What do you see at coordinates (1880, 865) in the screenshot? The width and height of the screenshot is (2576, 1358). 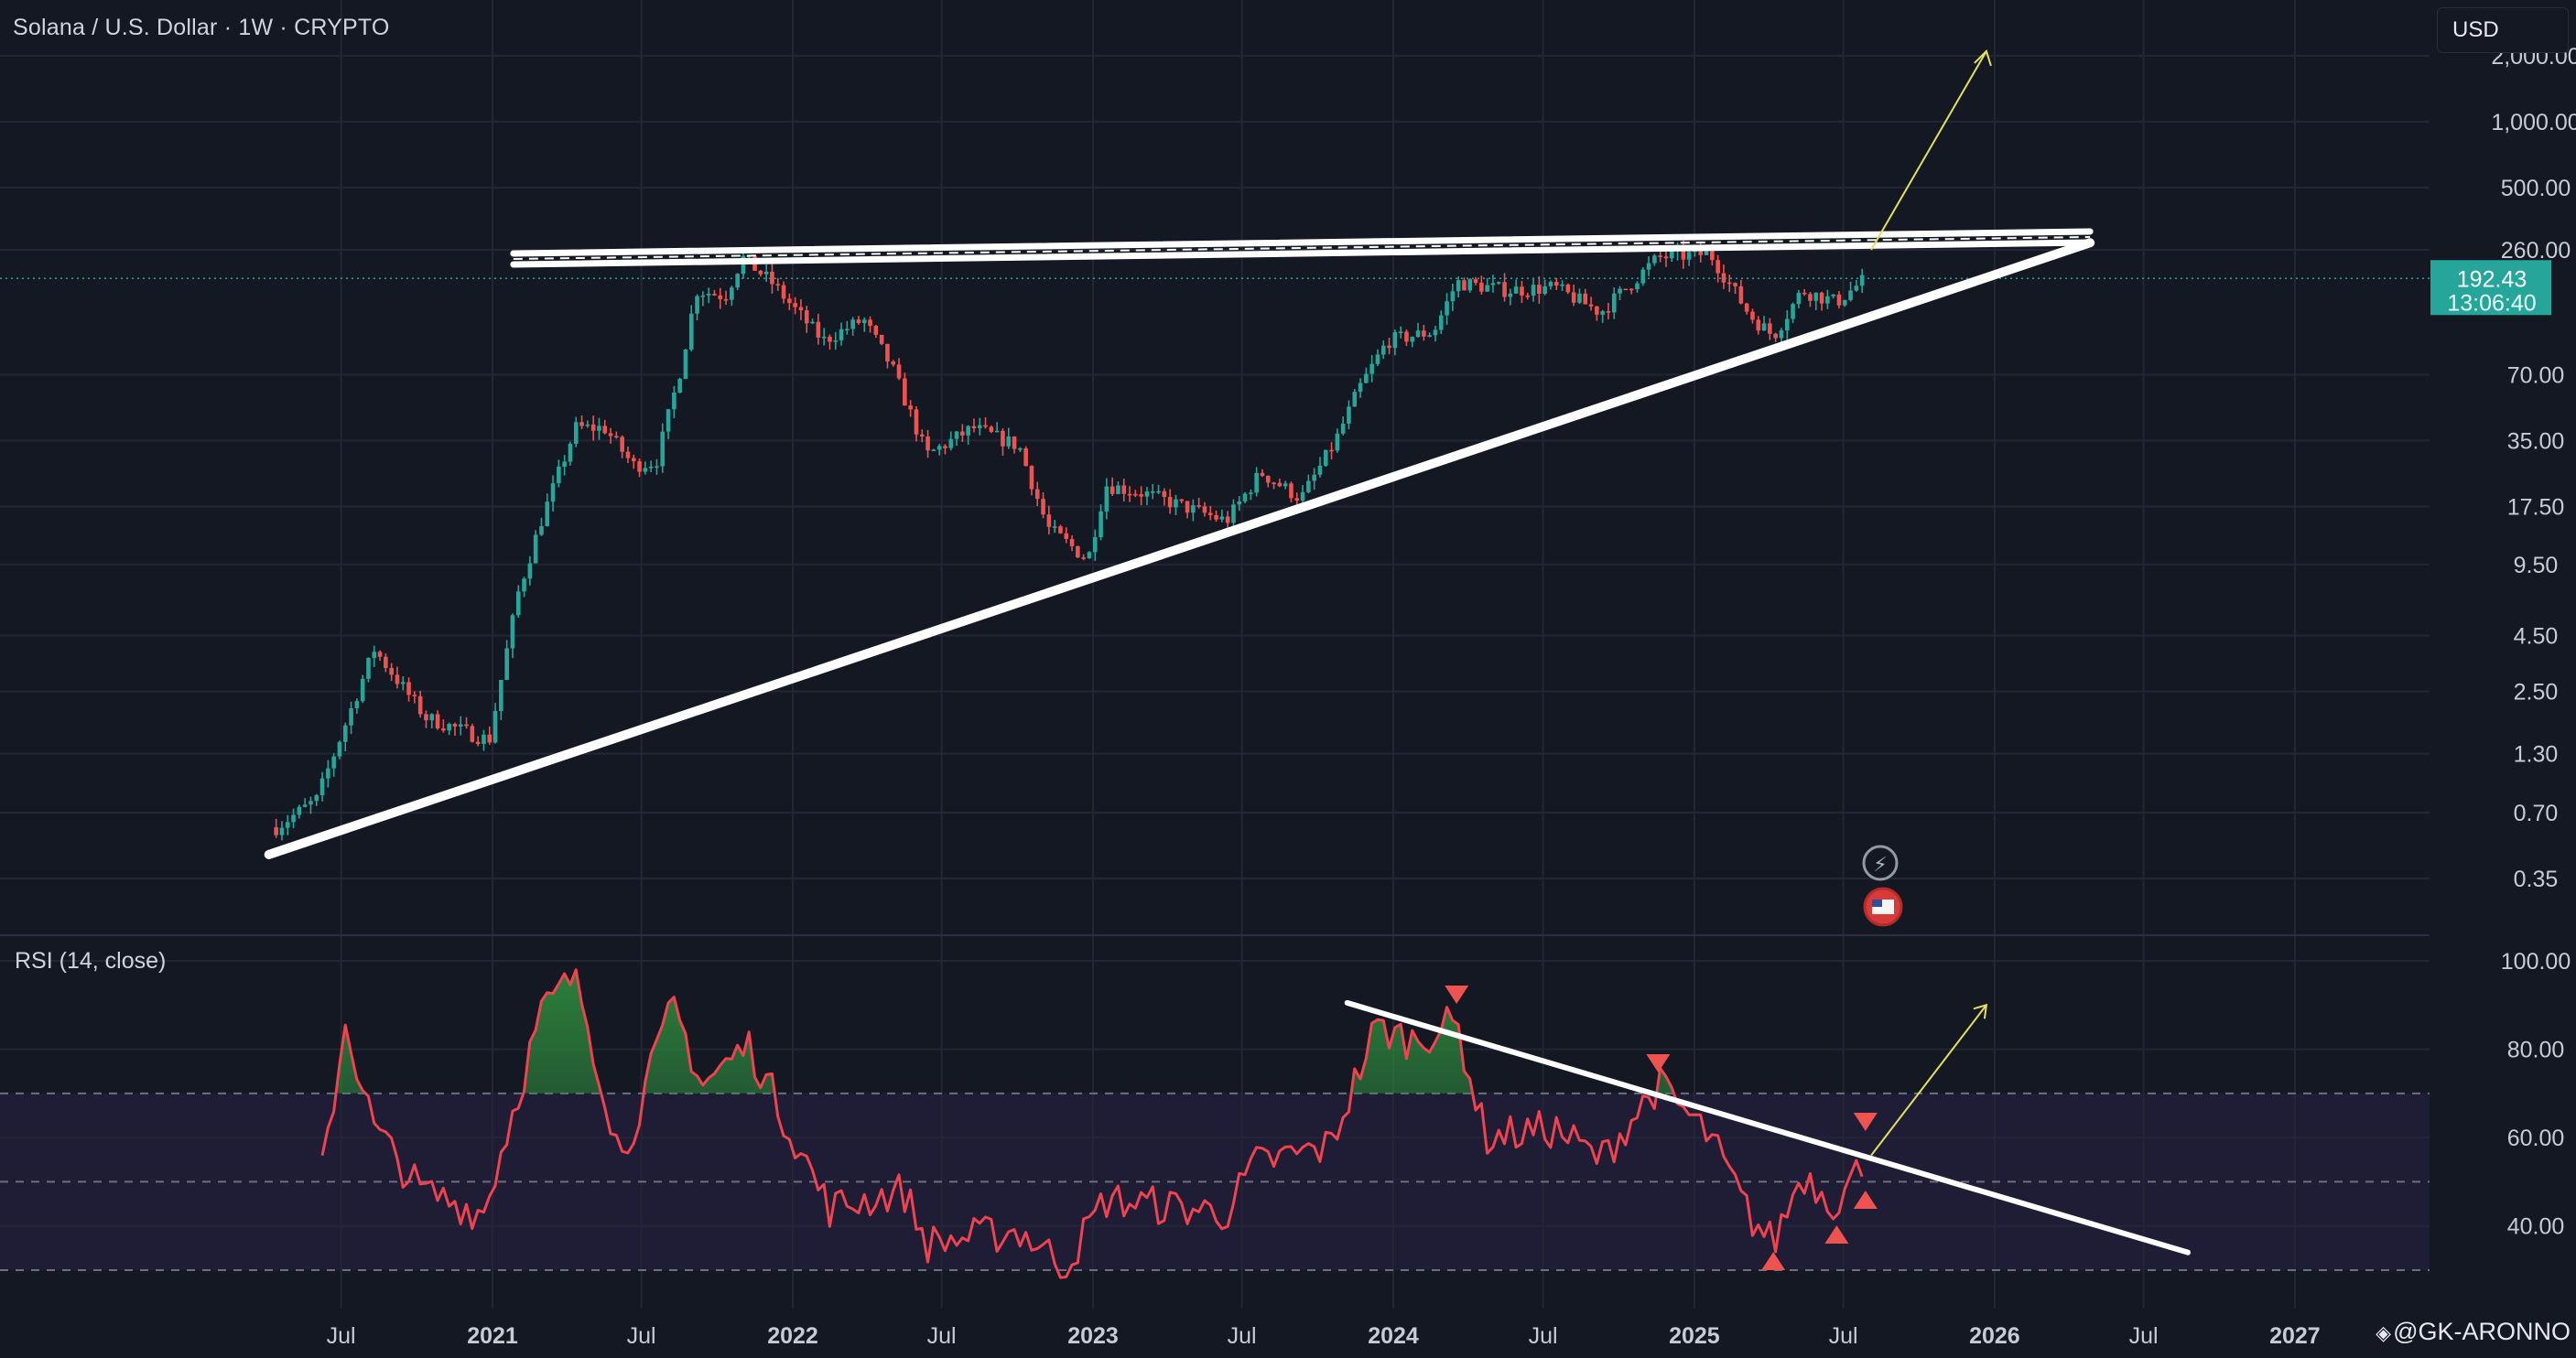 I see `lightning-glyph: ⚡` at bounding box center [1880, 865].